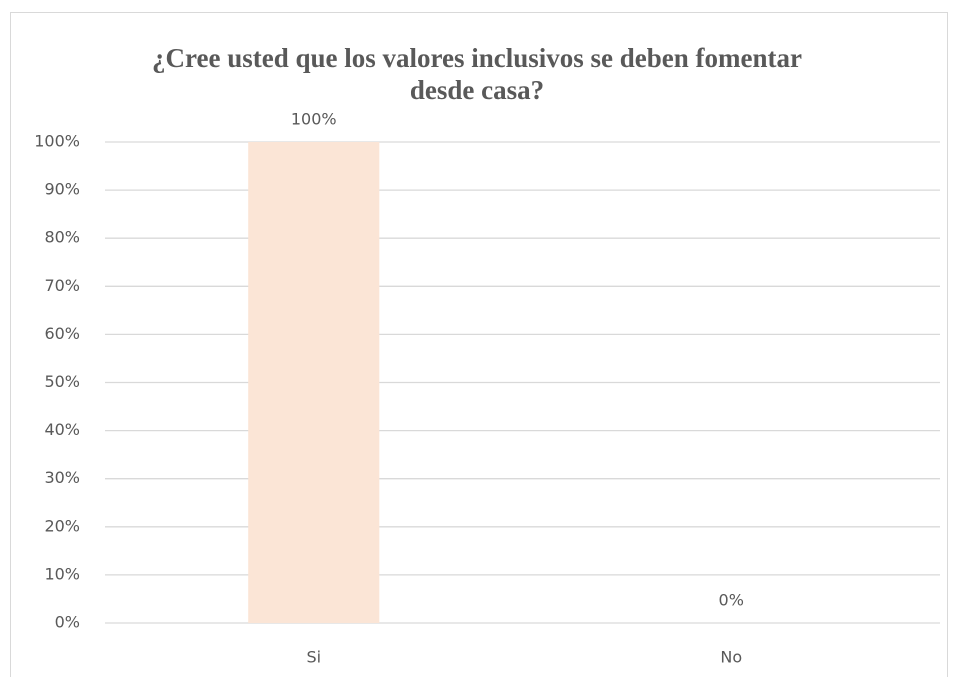  Describe the element at coordinates (62, 285) in the screenshot. I see `y-tick-label: 70%` at that location.